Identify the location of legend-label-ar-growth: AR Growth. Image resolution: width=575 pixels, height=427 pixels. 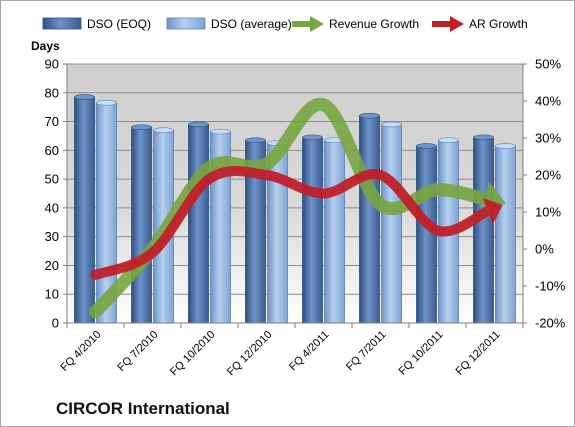
(498, 24).